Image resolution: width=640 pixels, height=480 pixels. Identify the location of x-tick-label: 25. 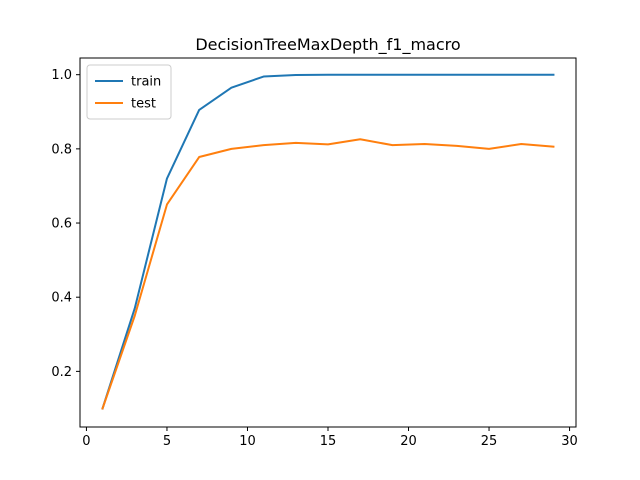
(489, 441).